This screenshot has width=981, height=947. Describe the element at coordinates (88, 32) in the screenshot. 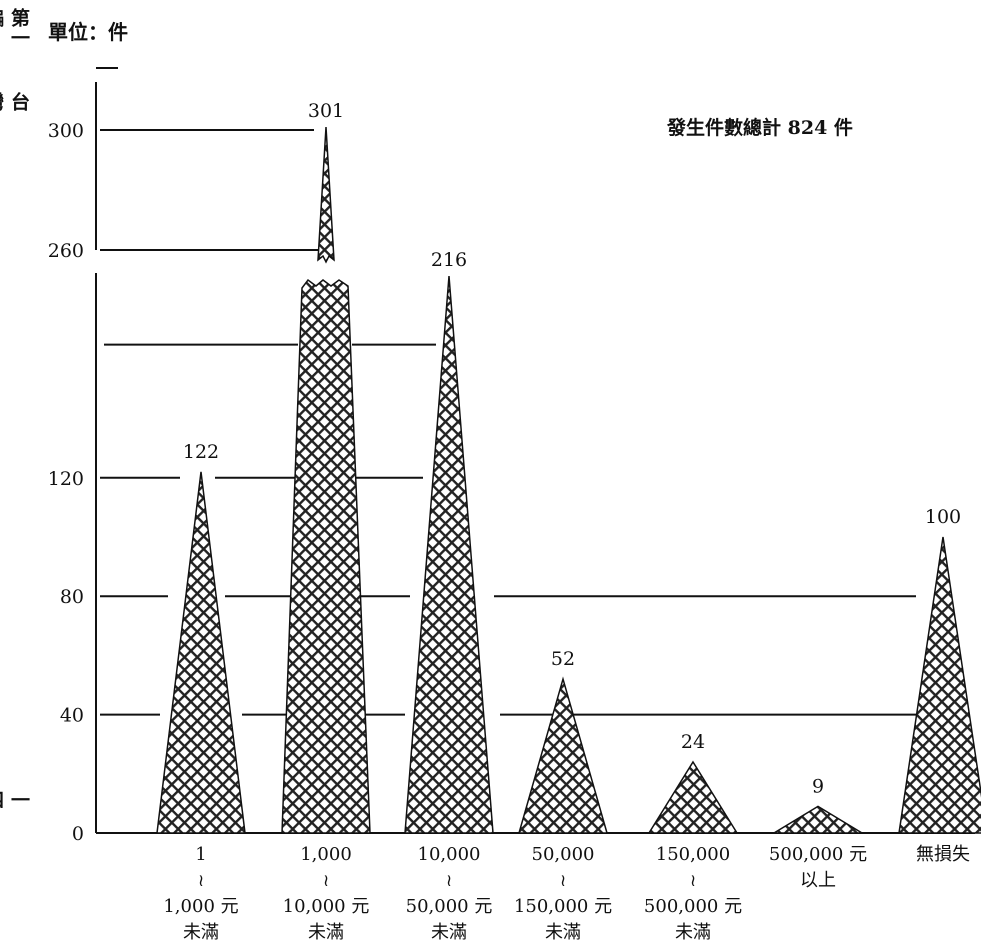

I see `unit-label: 單位：件` at that location.